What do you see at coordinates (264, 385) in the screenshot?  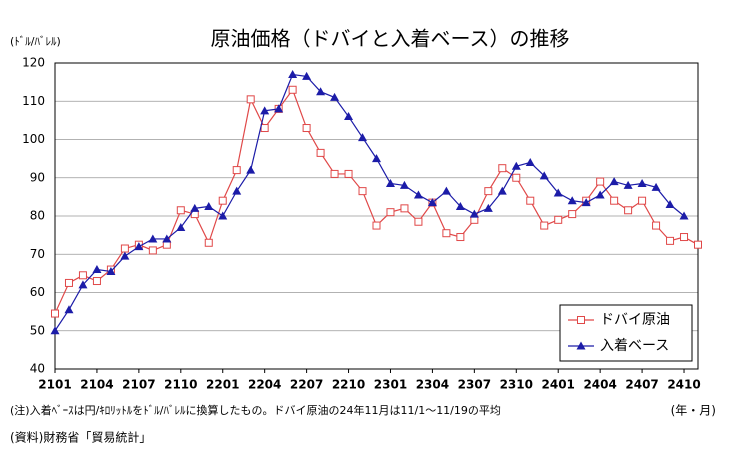 I see `x-tick-label: 2204` at bounding box center [264, 385].